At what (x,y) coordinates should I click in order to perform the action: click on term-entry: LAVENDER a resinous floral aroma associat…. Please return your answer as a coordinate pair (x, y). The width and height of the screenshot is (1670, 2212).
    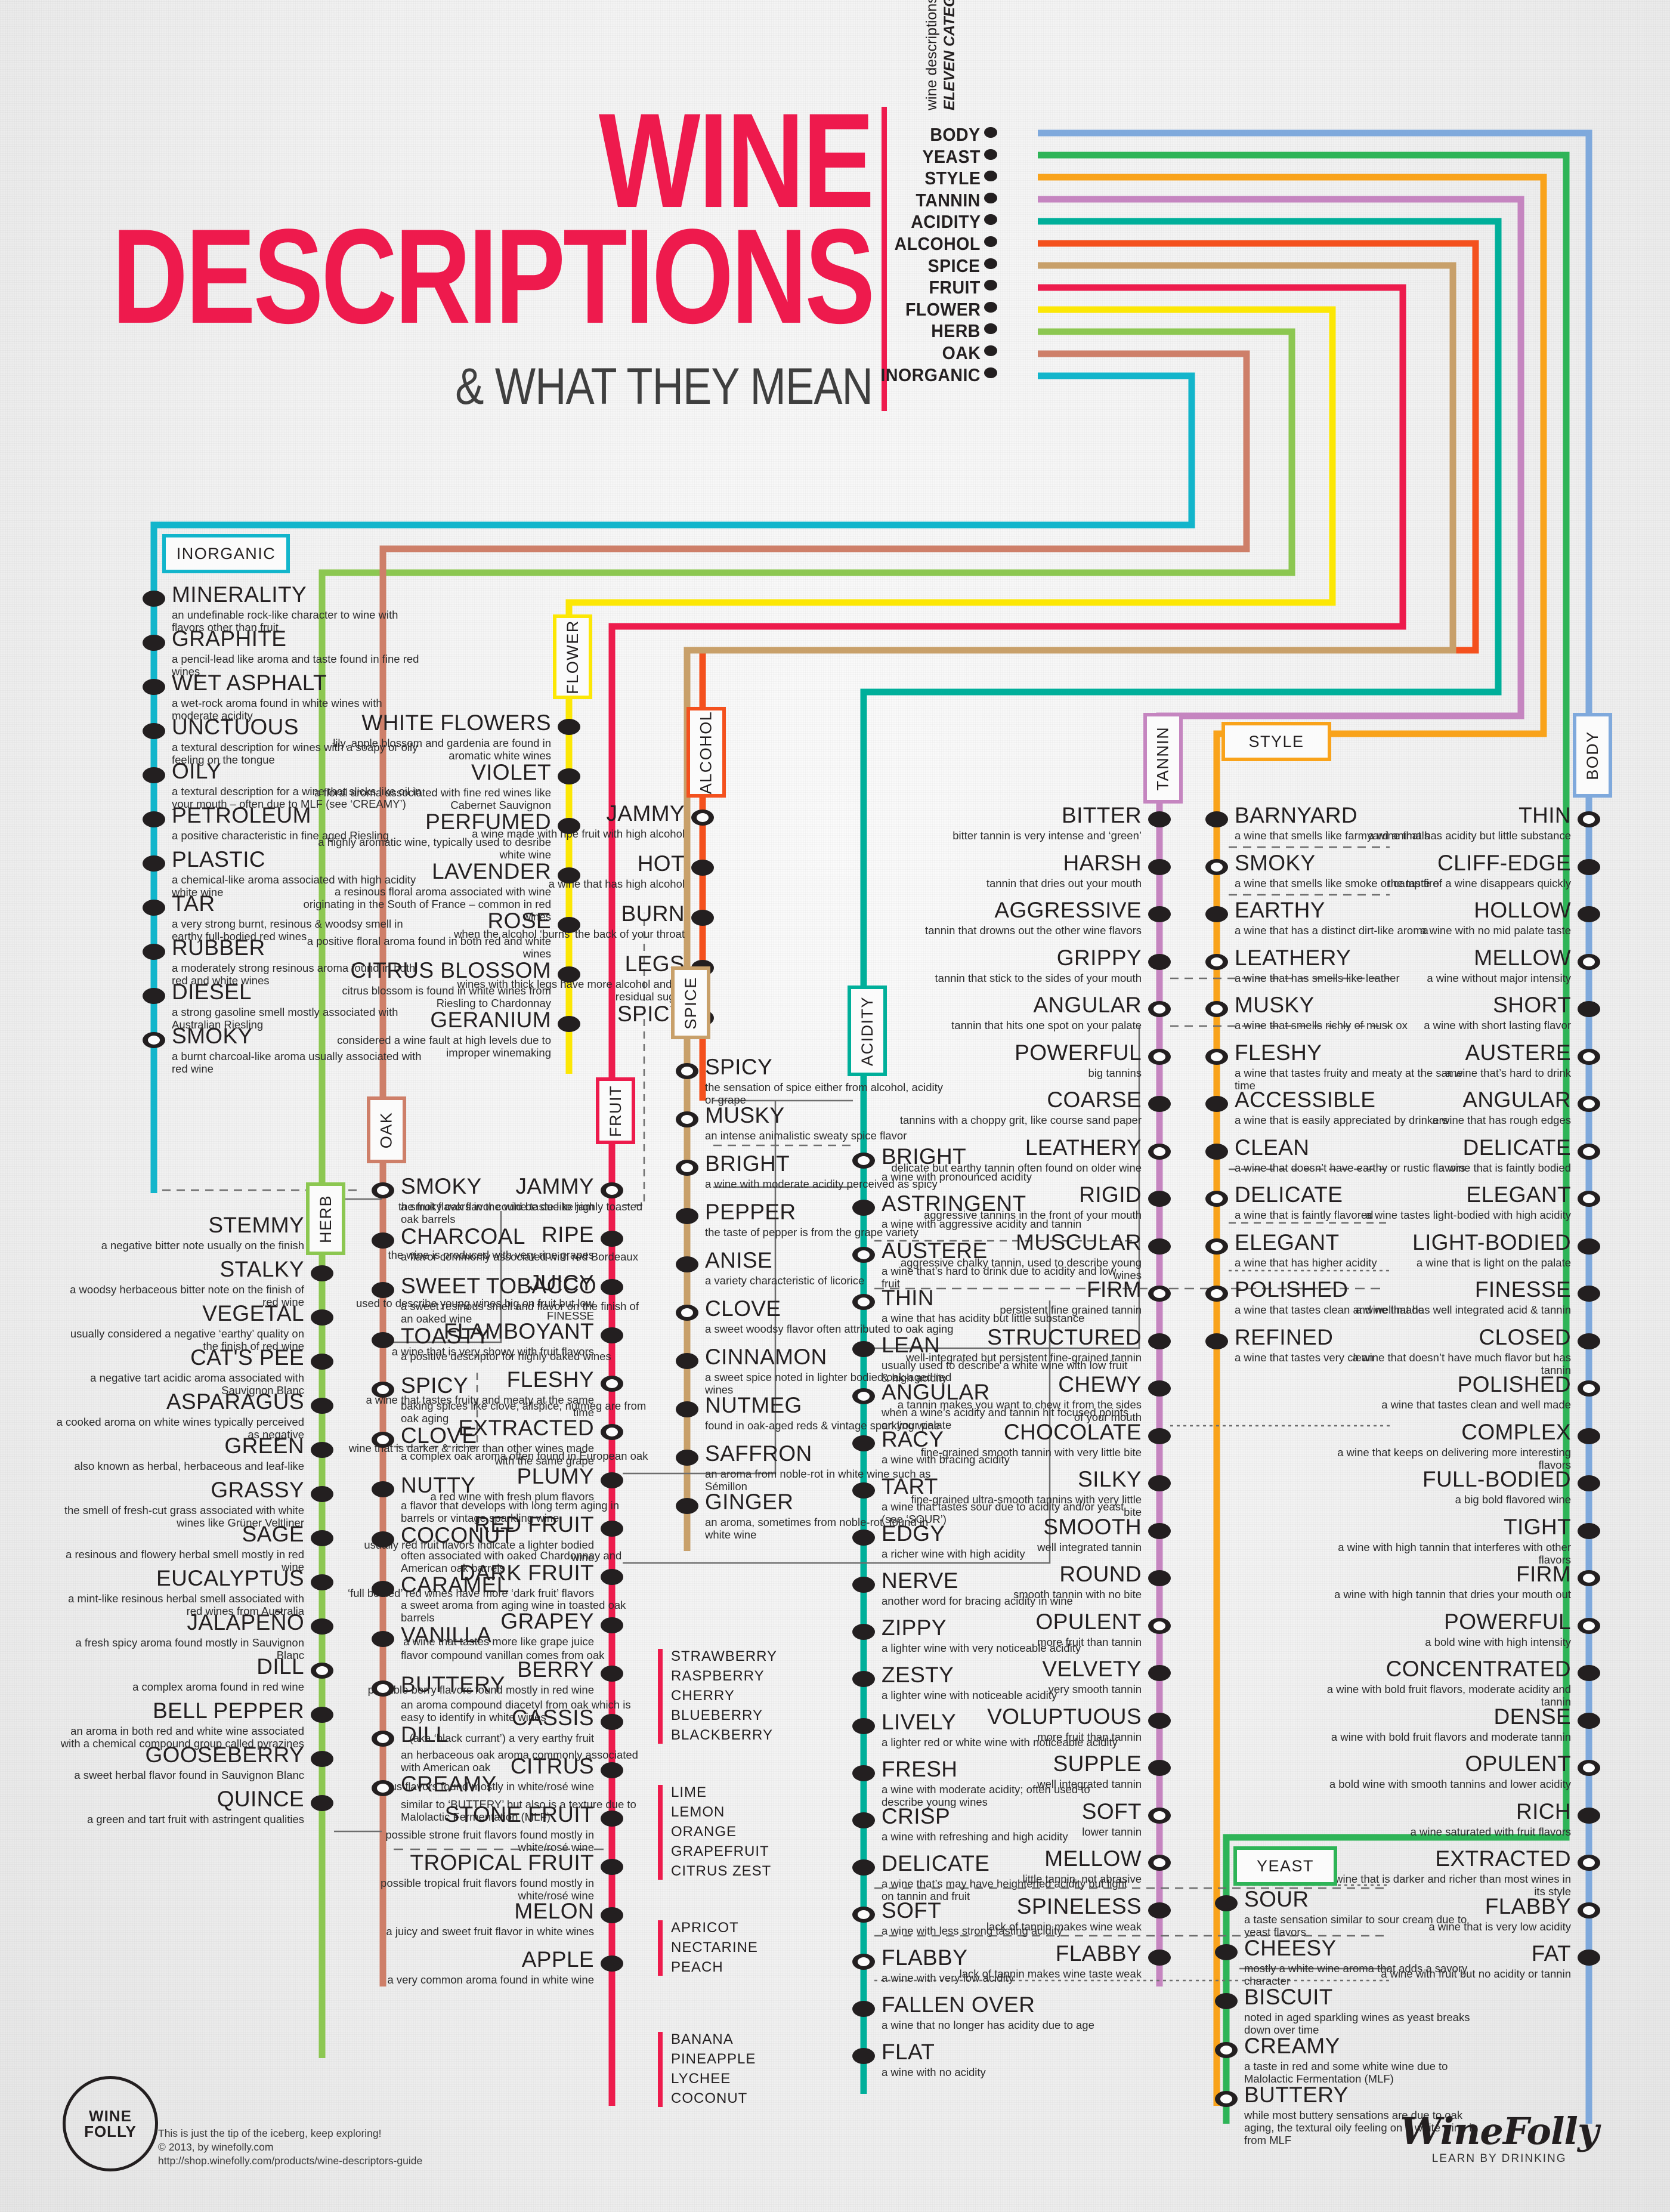
    Looking at the image, I should click on (426, 891).